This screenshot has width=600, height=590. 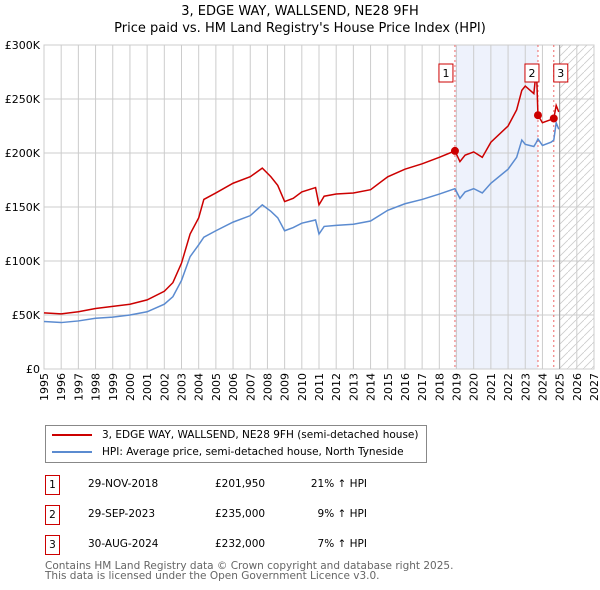 I want to click on x-tick-label: 1997, so click(x=78, y=387).